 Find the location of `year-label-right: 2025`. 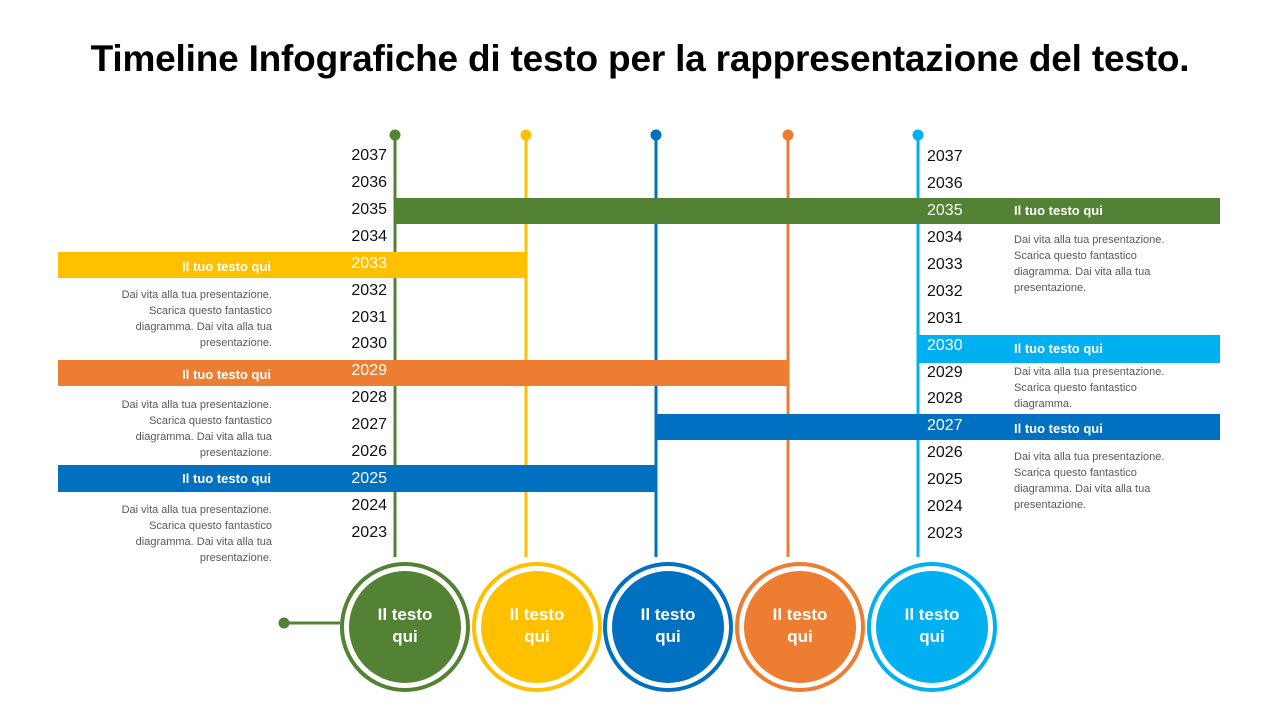

year-label-right: 2025 is located at coordinates (945, 479).